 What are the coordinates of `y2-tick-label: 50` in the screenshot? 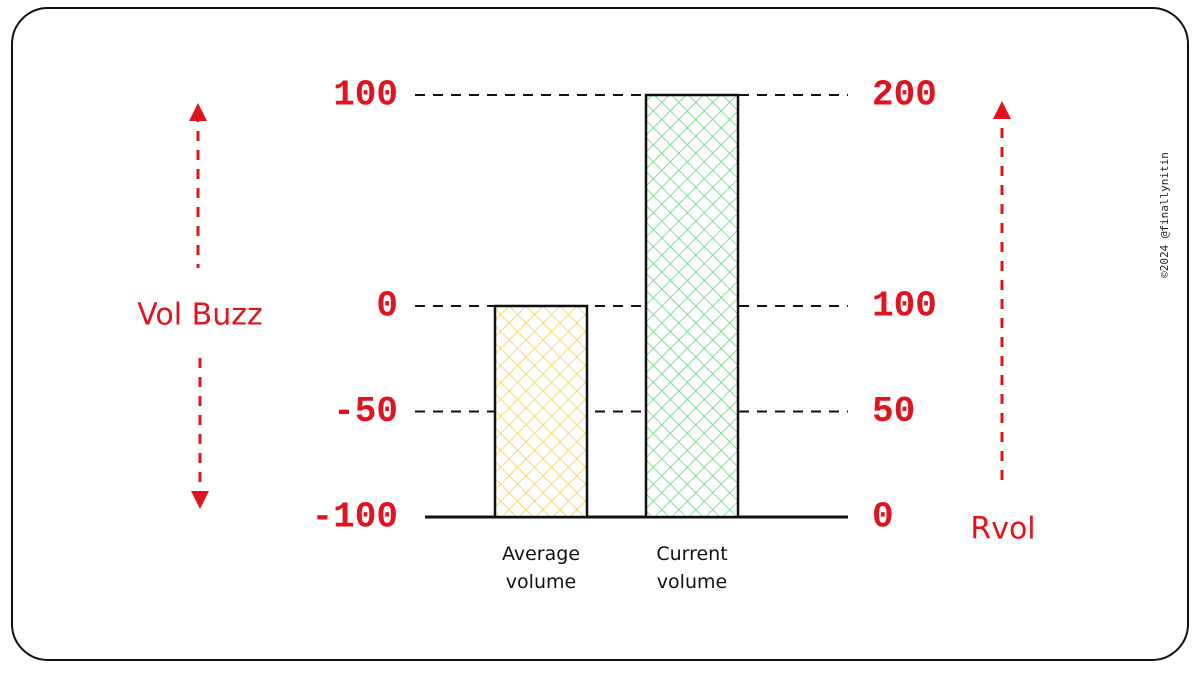 It's located at (893, 411).